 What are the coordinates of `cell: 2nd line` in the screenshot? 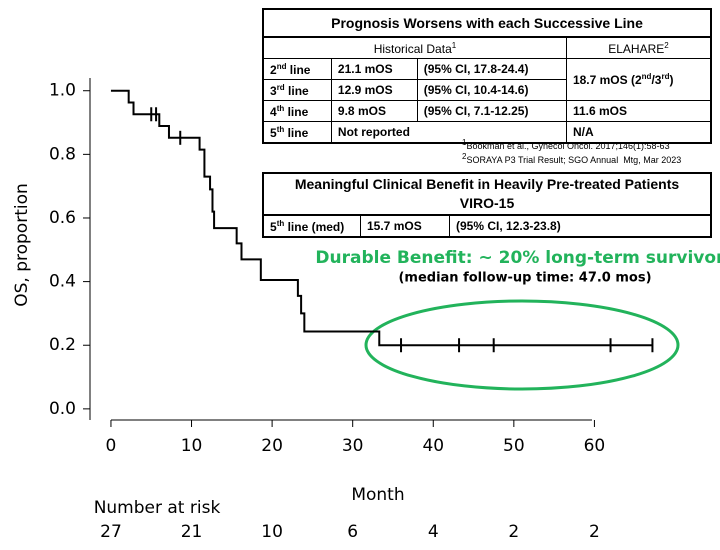 It's located at (297, 69).